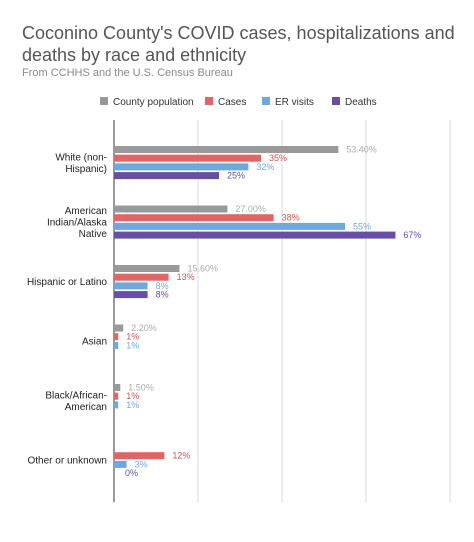 The height and width of the screenshot is (542, 474). What do you see at coordinates (81, 163) in the screenshot?
I see `category-label: White (non-Hispanic)` at bounding box center [81, 163].